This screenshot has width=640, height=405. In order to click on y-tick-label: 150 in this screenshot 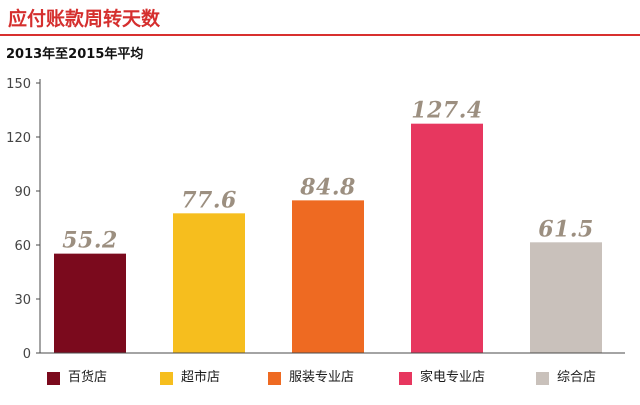, I will do `click(18, 84)`.